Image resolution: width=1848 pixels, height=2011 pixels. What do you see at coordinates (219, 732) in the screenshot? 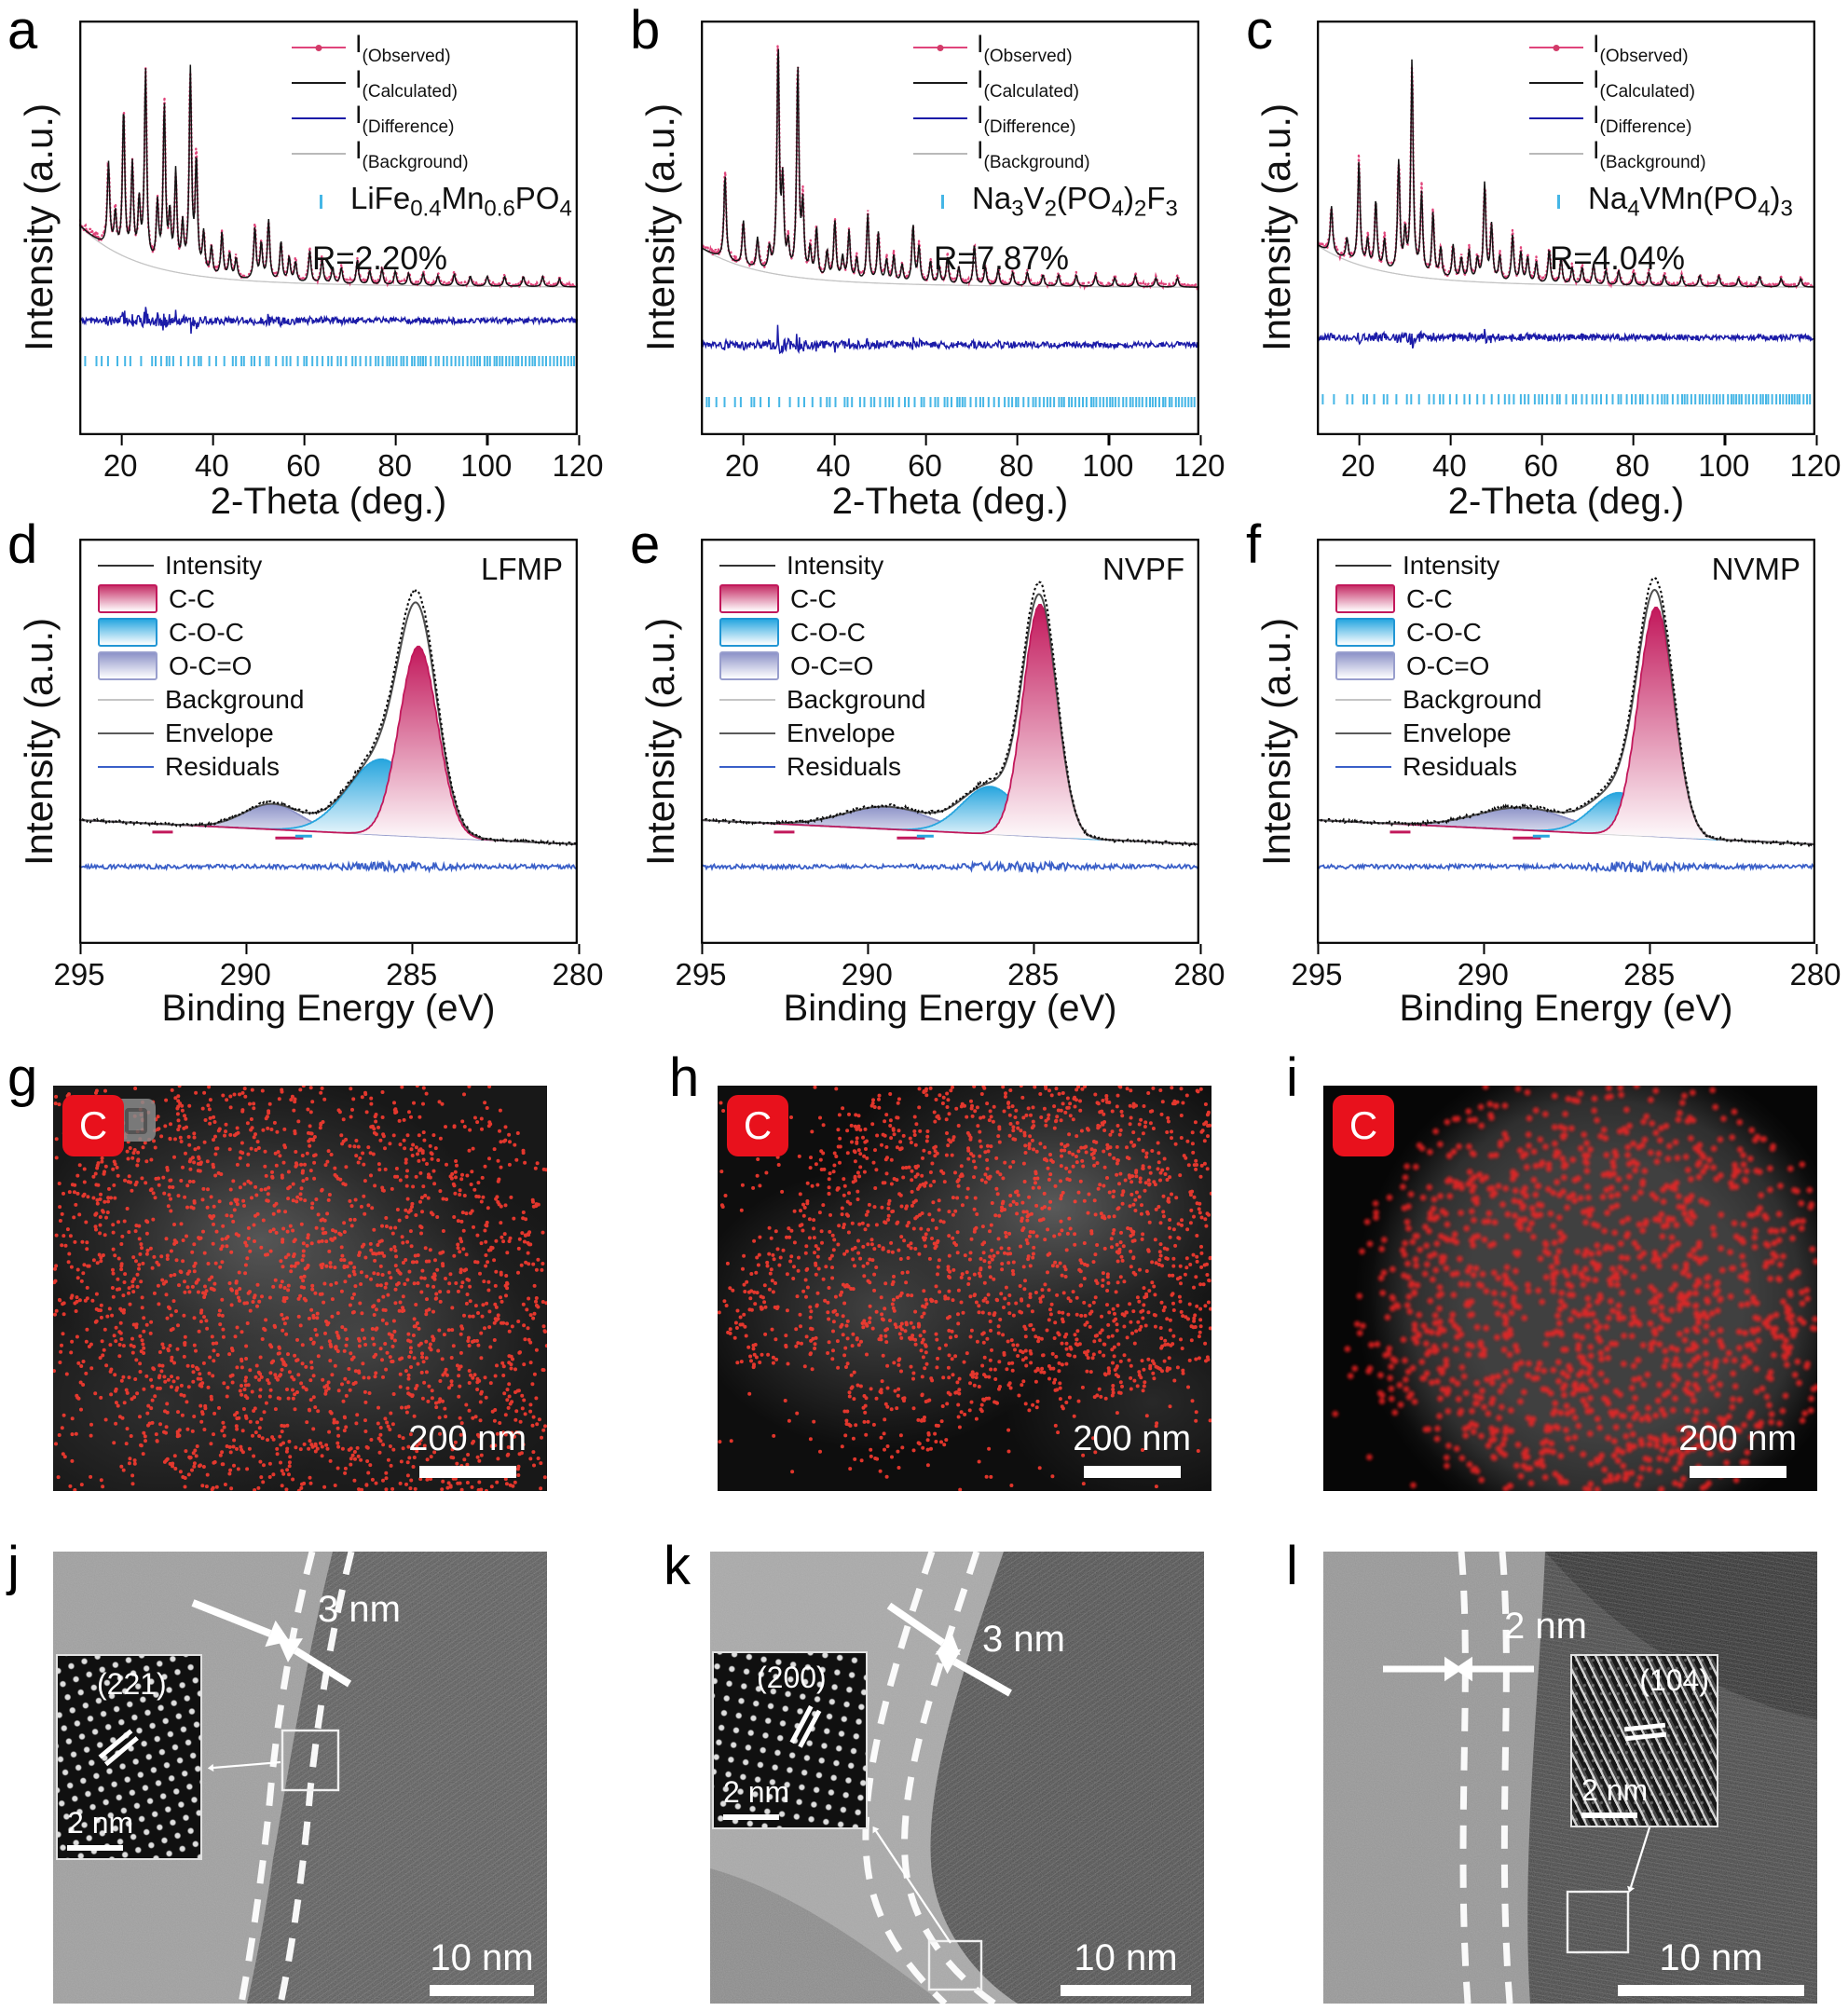
I see `legend-label: Envelope` at bounding box center [219, 732].